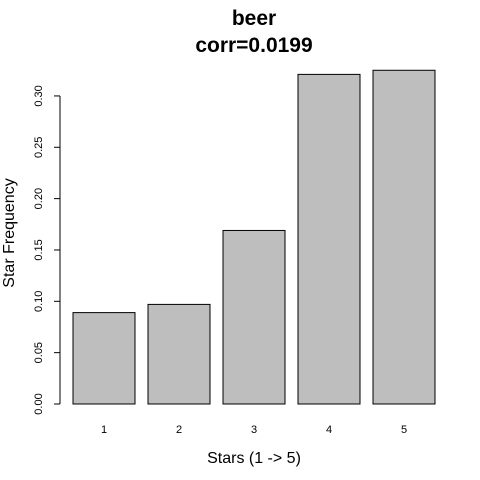 The image size is (480, 480). Describe the element at coordinates (39, 352) in the screenshot. I see `y-tick-label: 0.05` at that location.